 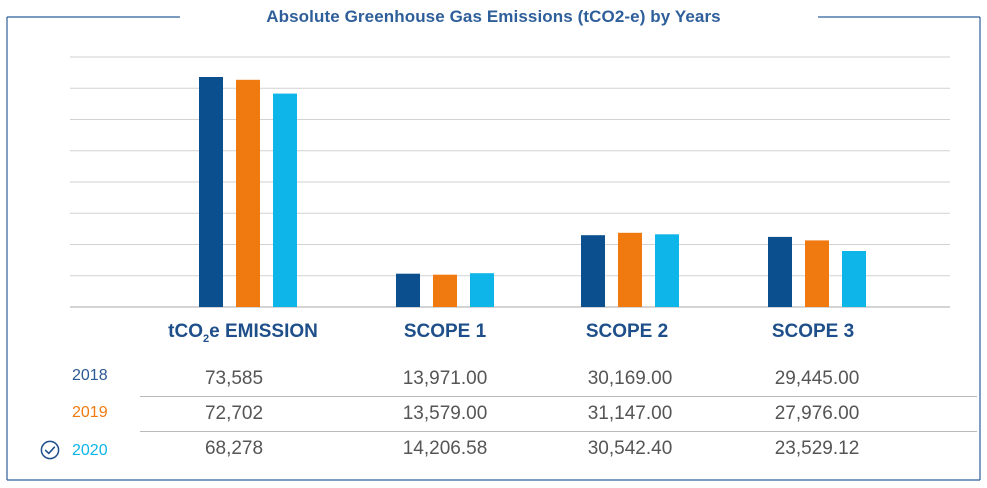 I want to click on table-cell: 30,542.40, so click(x=630, y=448).